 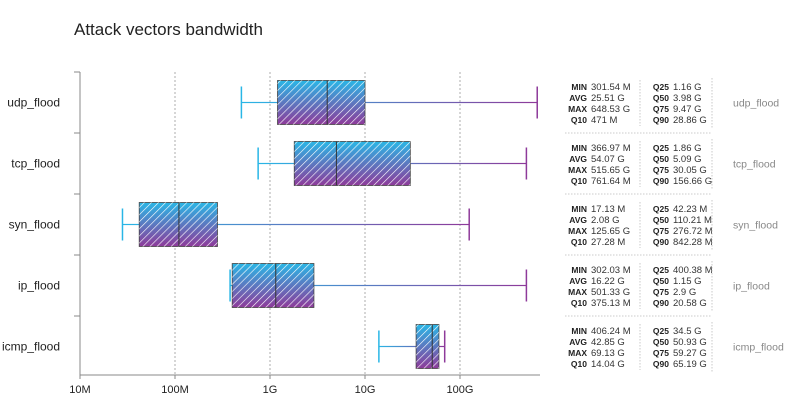 I want to click on stat-value: 28.86 G, so click(x=690, y=120).